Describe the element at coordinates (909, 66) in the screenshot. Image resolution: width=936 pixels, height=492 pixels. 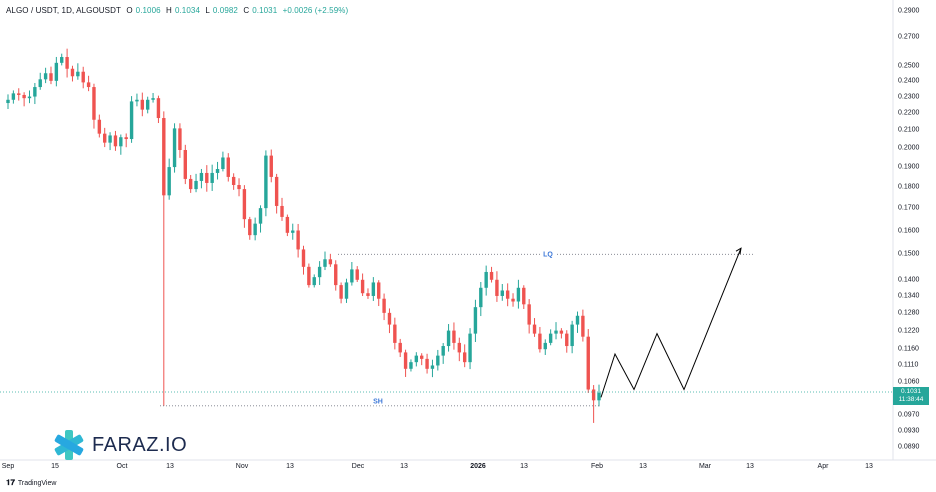
I see `price-tick-label: 0.2500` at that location.